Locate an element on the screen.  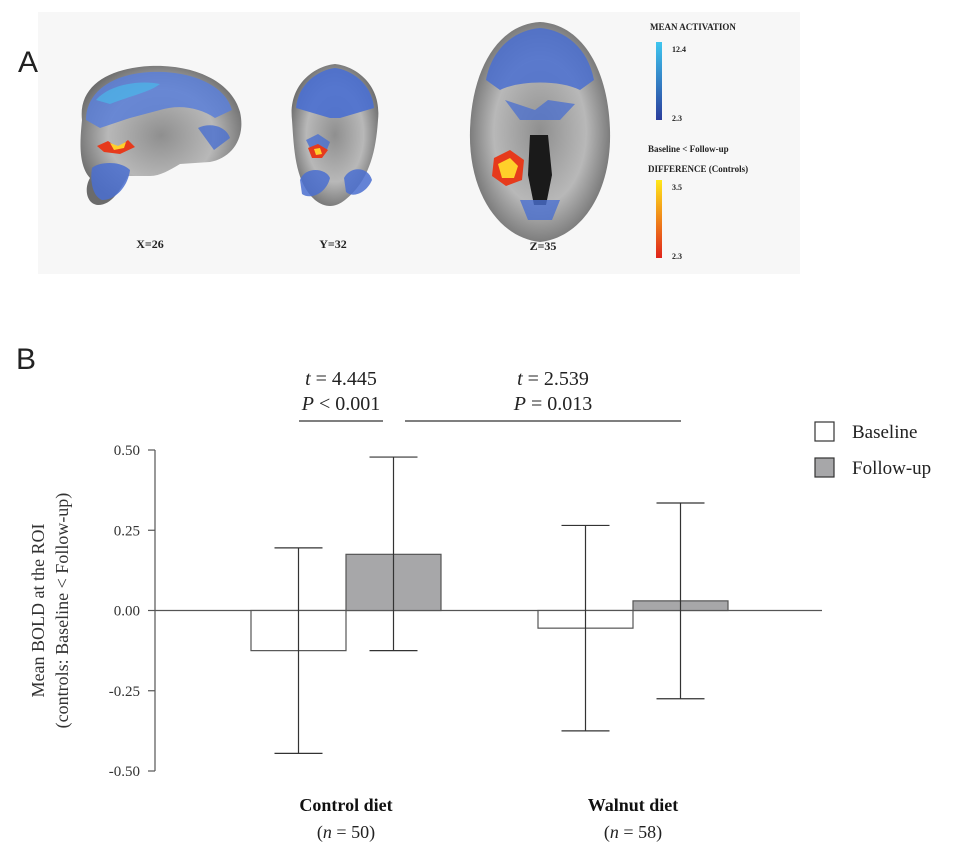
slice-label-y: Y=32 is located at coordinates (333, 244).